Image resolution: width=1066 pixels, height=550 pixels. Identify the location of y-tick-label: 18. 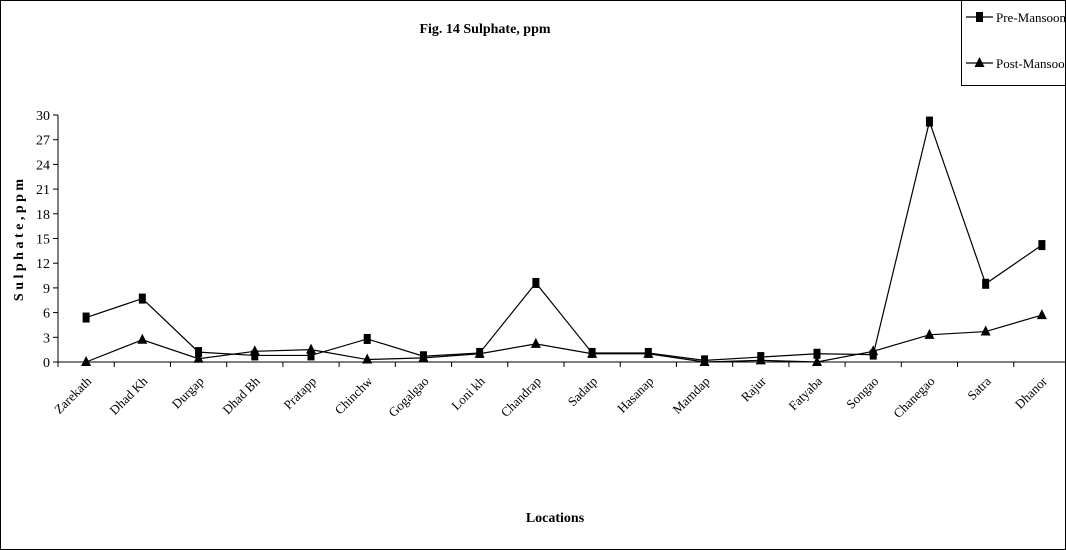
(43, 215).